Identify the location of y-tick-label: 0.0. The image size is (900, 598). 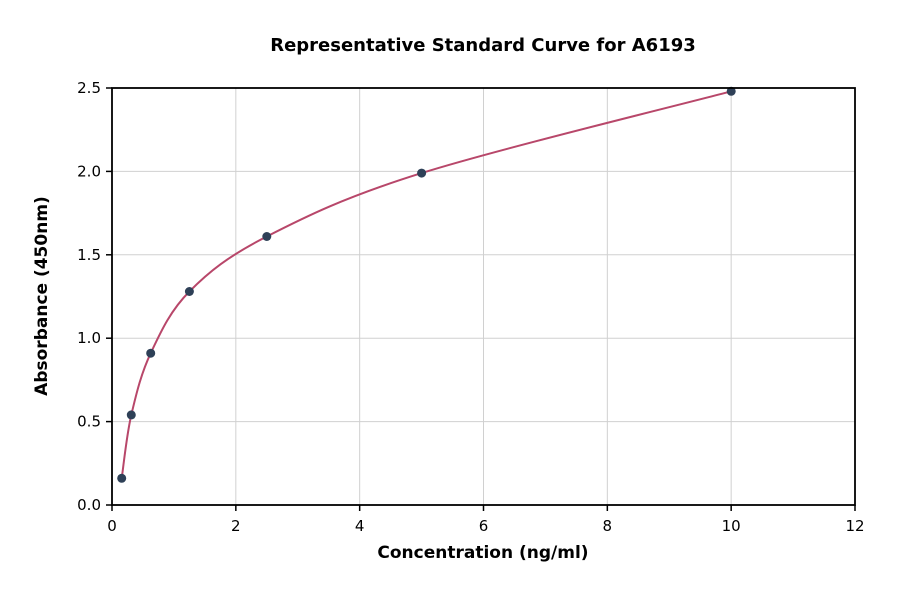
(89, 505).